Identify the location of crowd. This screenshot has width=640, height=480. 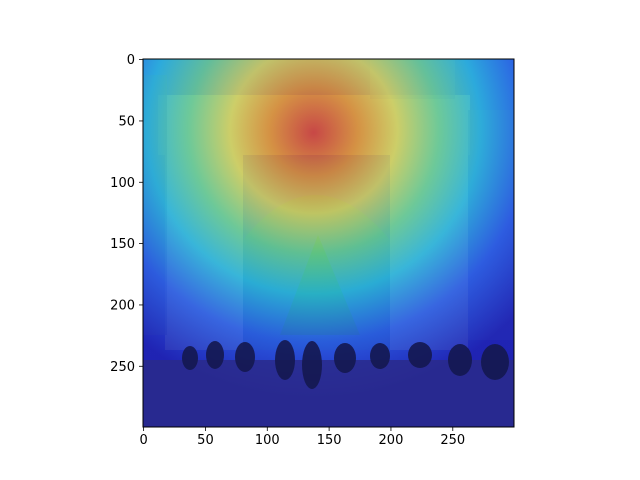
(345, 364).